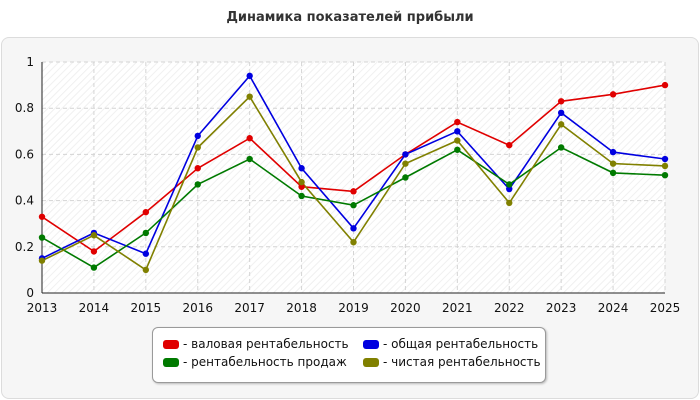 The image size is (700, 400). Describe the element at coordinates (249, 308) in the screenshot. I see `x-tick-label: 2017` at that location.